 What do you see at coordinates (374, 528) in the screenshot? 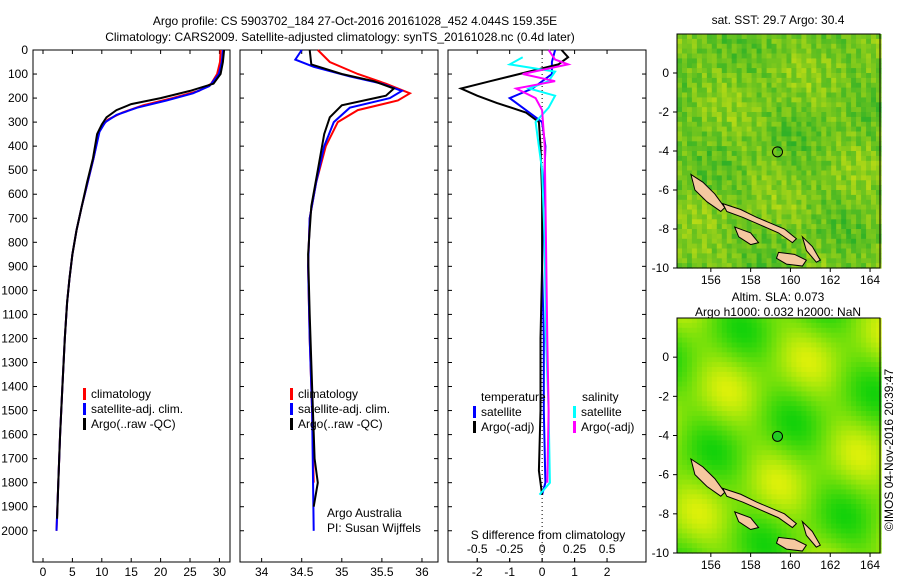
I see `annotation: PI: Susan Wijffels` at bounding box center [374, 528].